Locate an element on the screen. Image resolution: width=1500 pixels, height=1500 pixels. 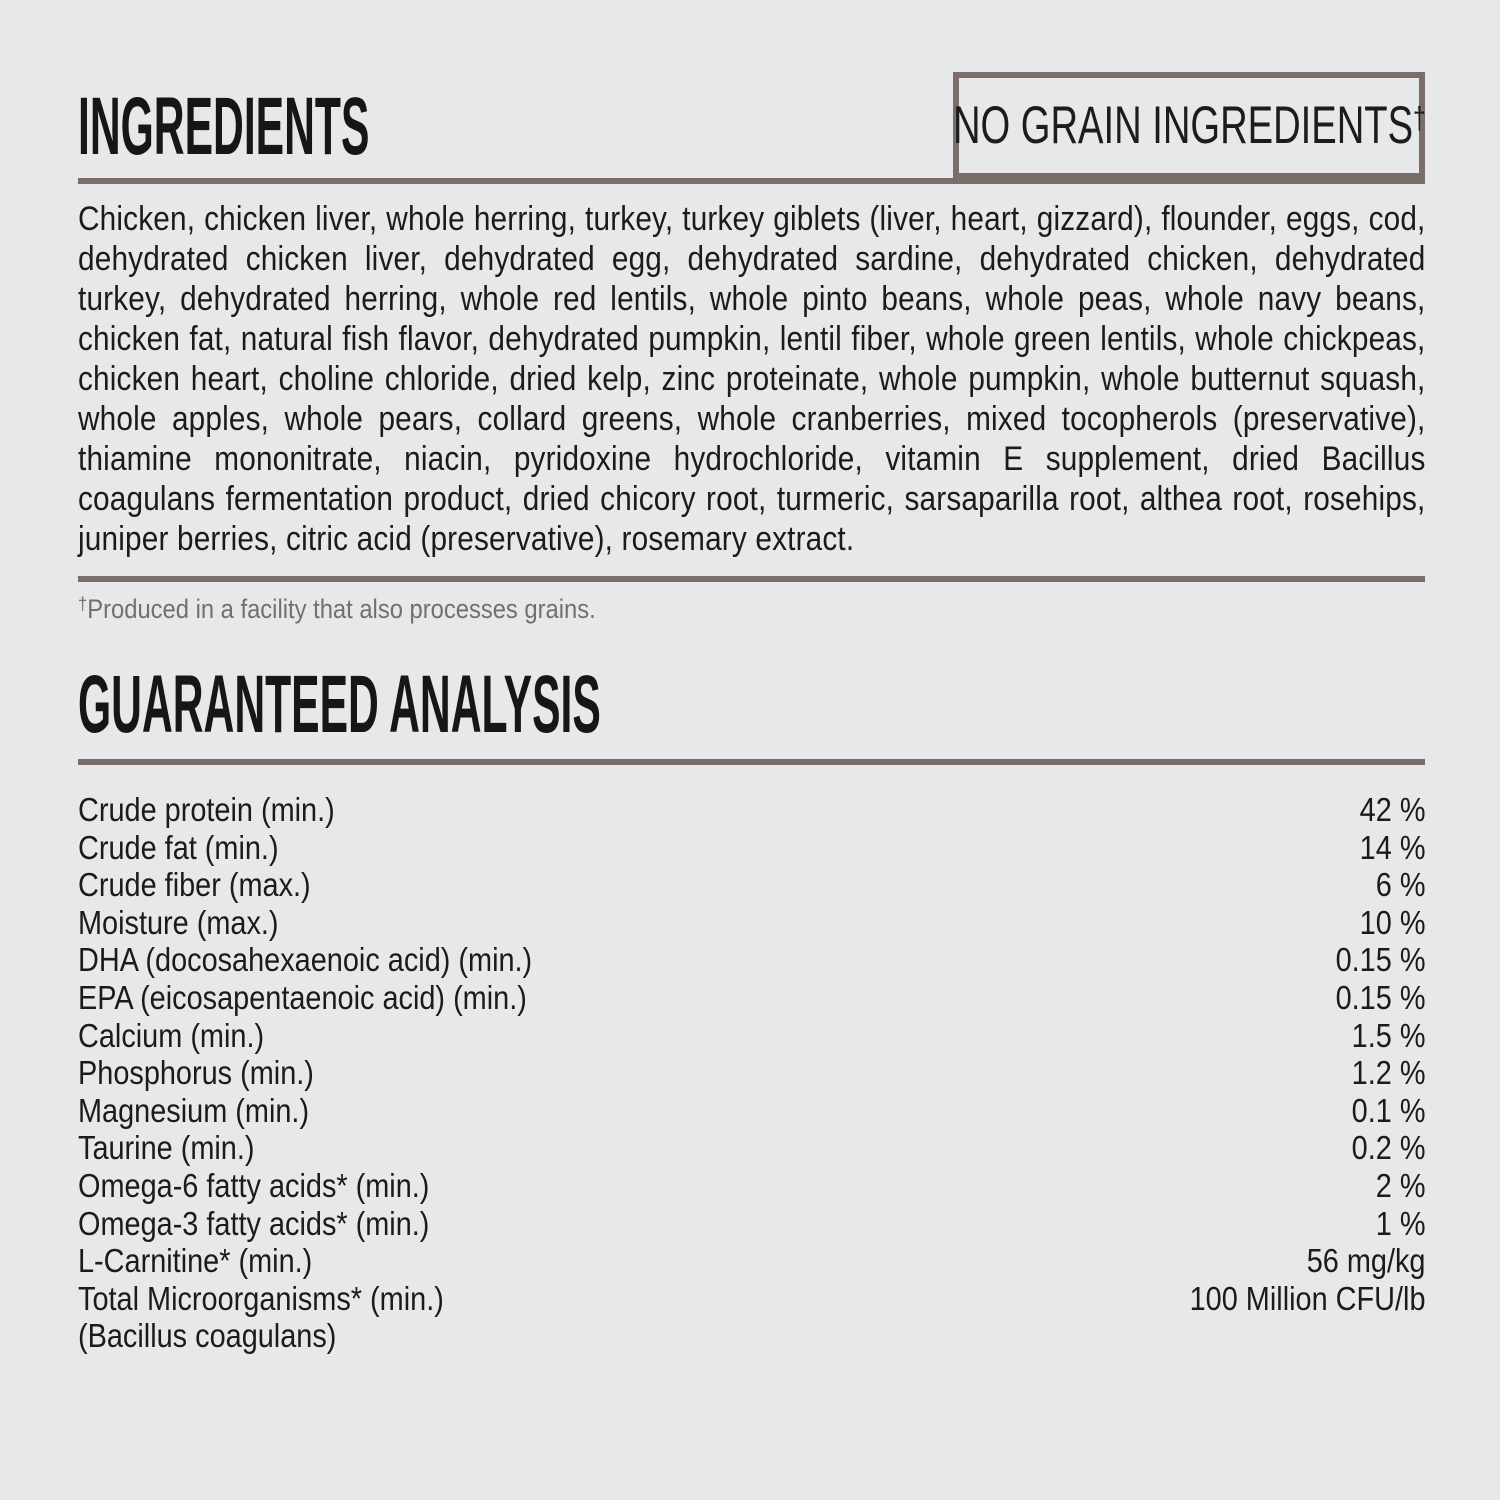
no-grain-badge-label: NO GRAIN INGREDIENTS is located at coordinates (1182, 125).